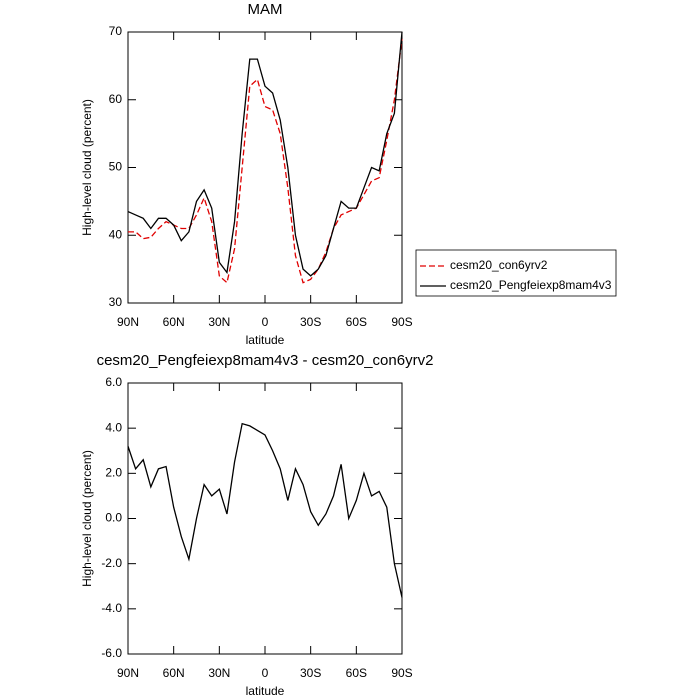  I want to click on chart-title: MAM, so click(265, 9).